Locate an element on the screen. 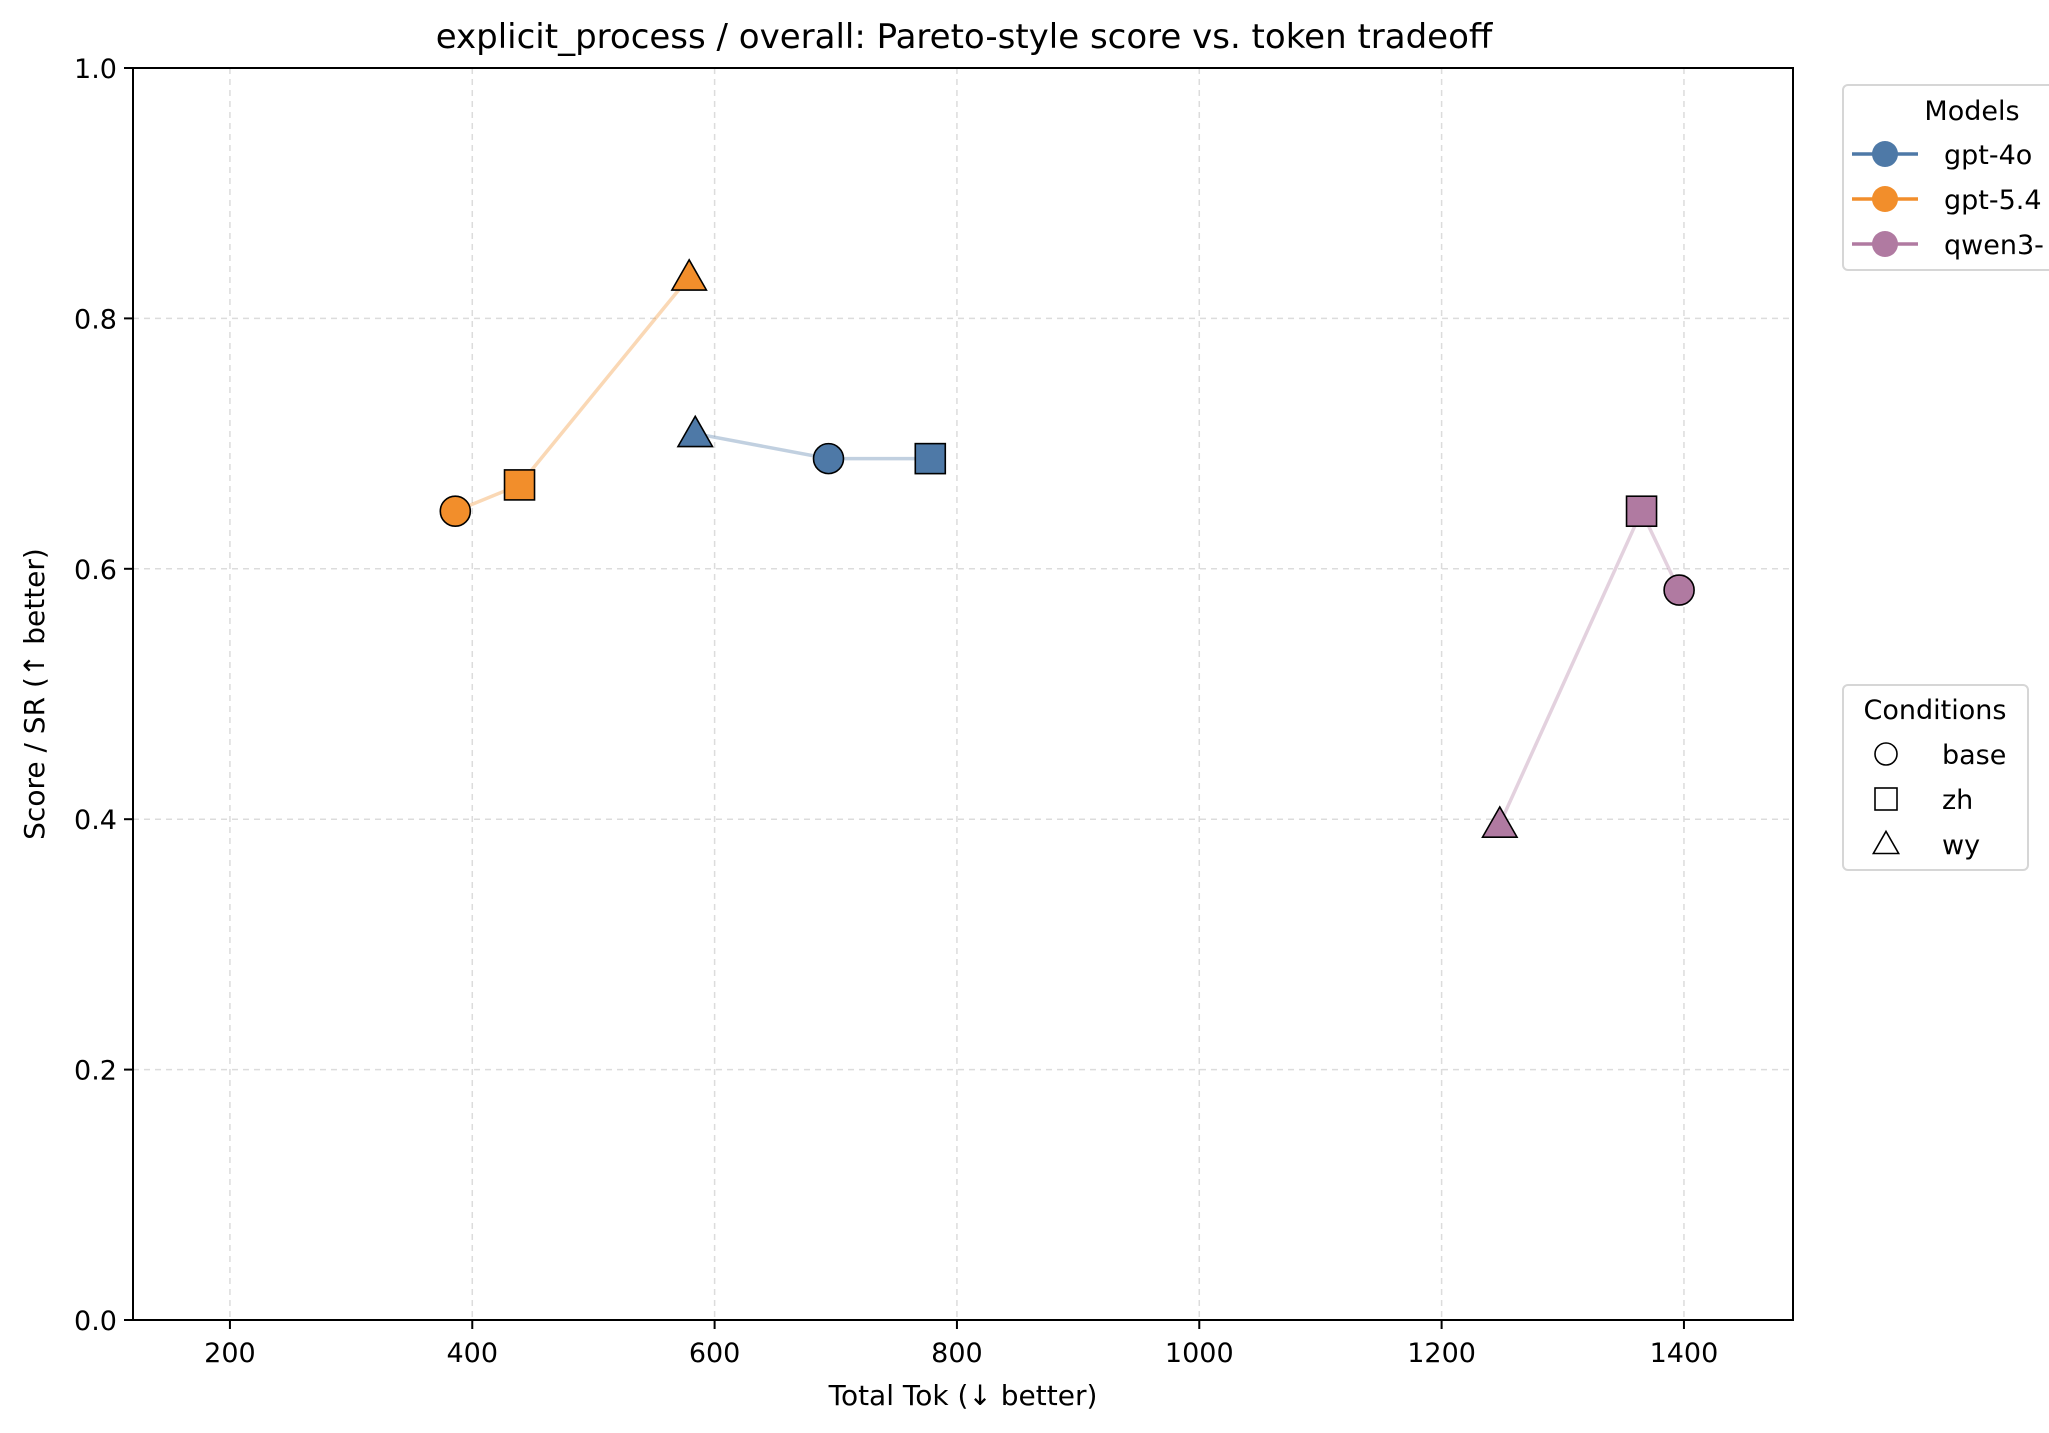 The width and height of the screenshot is (2049, 1433). legend-marker-zh is located at coordinates (1886, 799).